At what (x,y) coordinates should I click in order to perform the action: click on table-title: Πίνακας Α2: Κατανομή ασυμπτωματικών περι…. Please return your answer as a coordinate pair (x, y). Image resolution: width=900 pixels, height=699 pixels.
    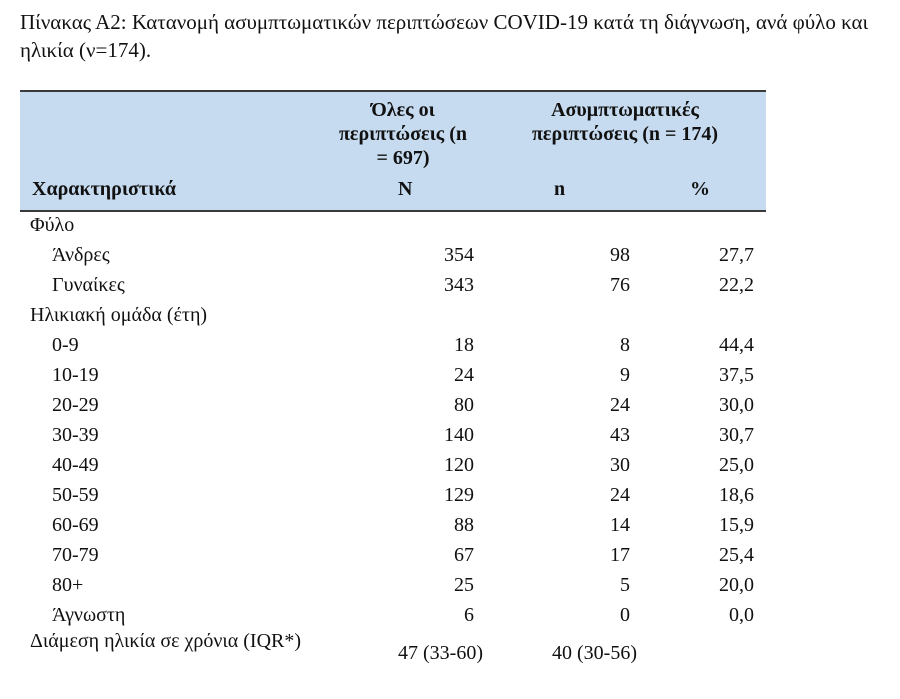
    Looking at the image, I should click on (444, 36).